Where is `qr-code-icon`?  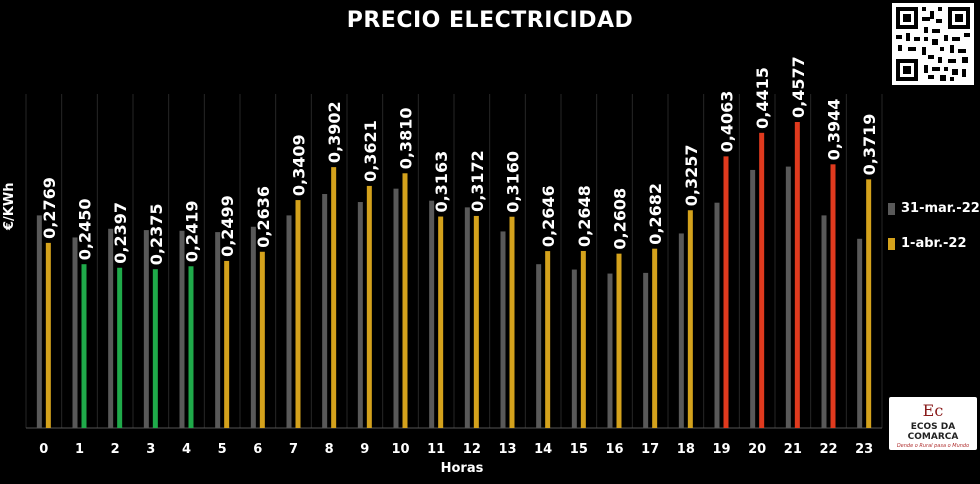
qr-code-icon is located at coordinates (933, 44).